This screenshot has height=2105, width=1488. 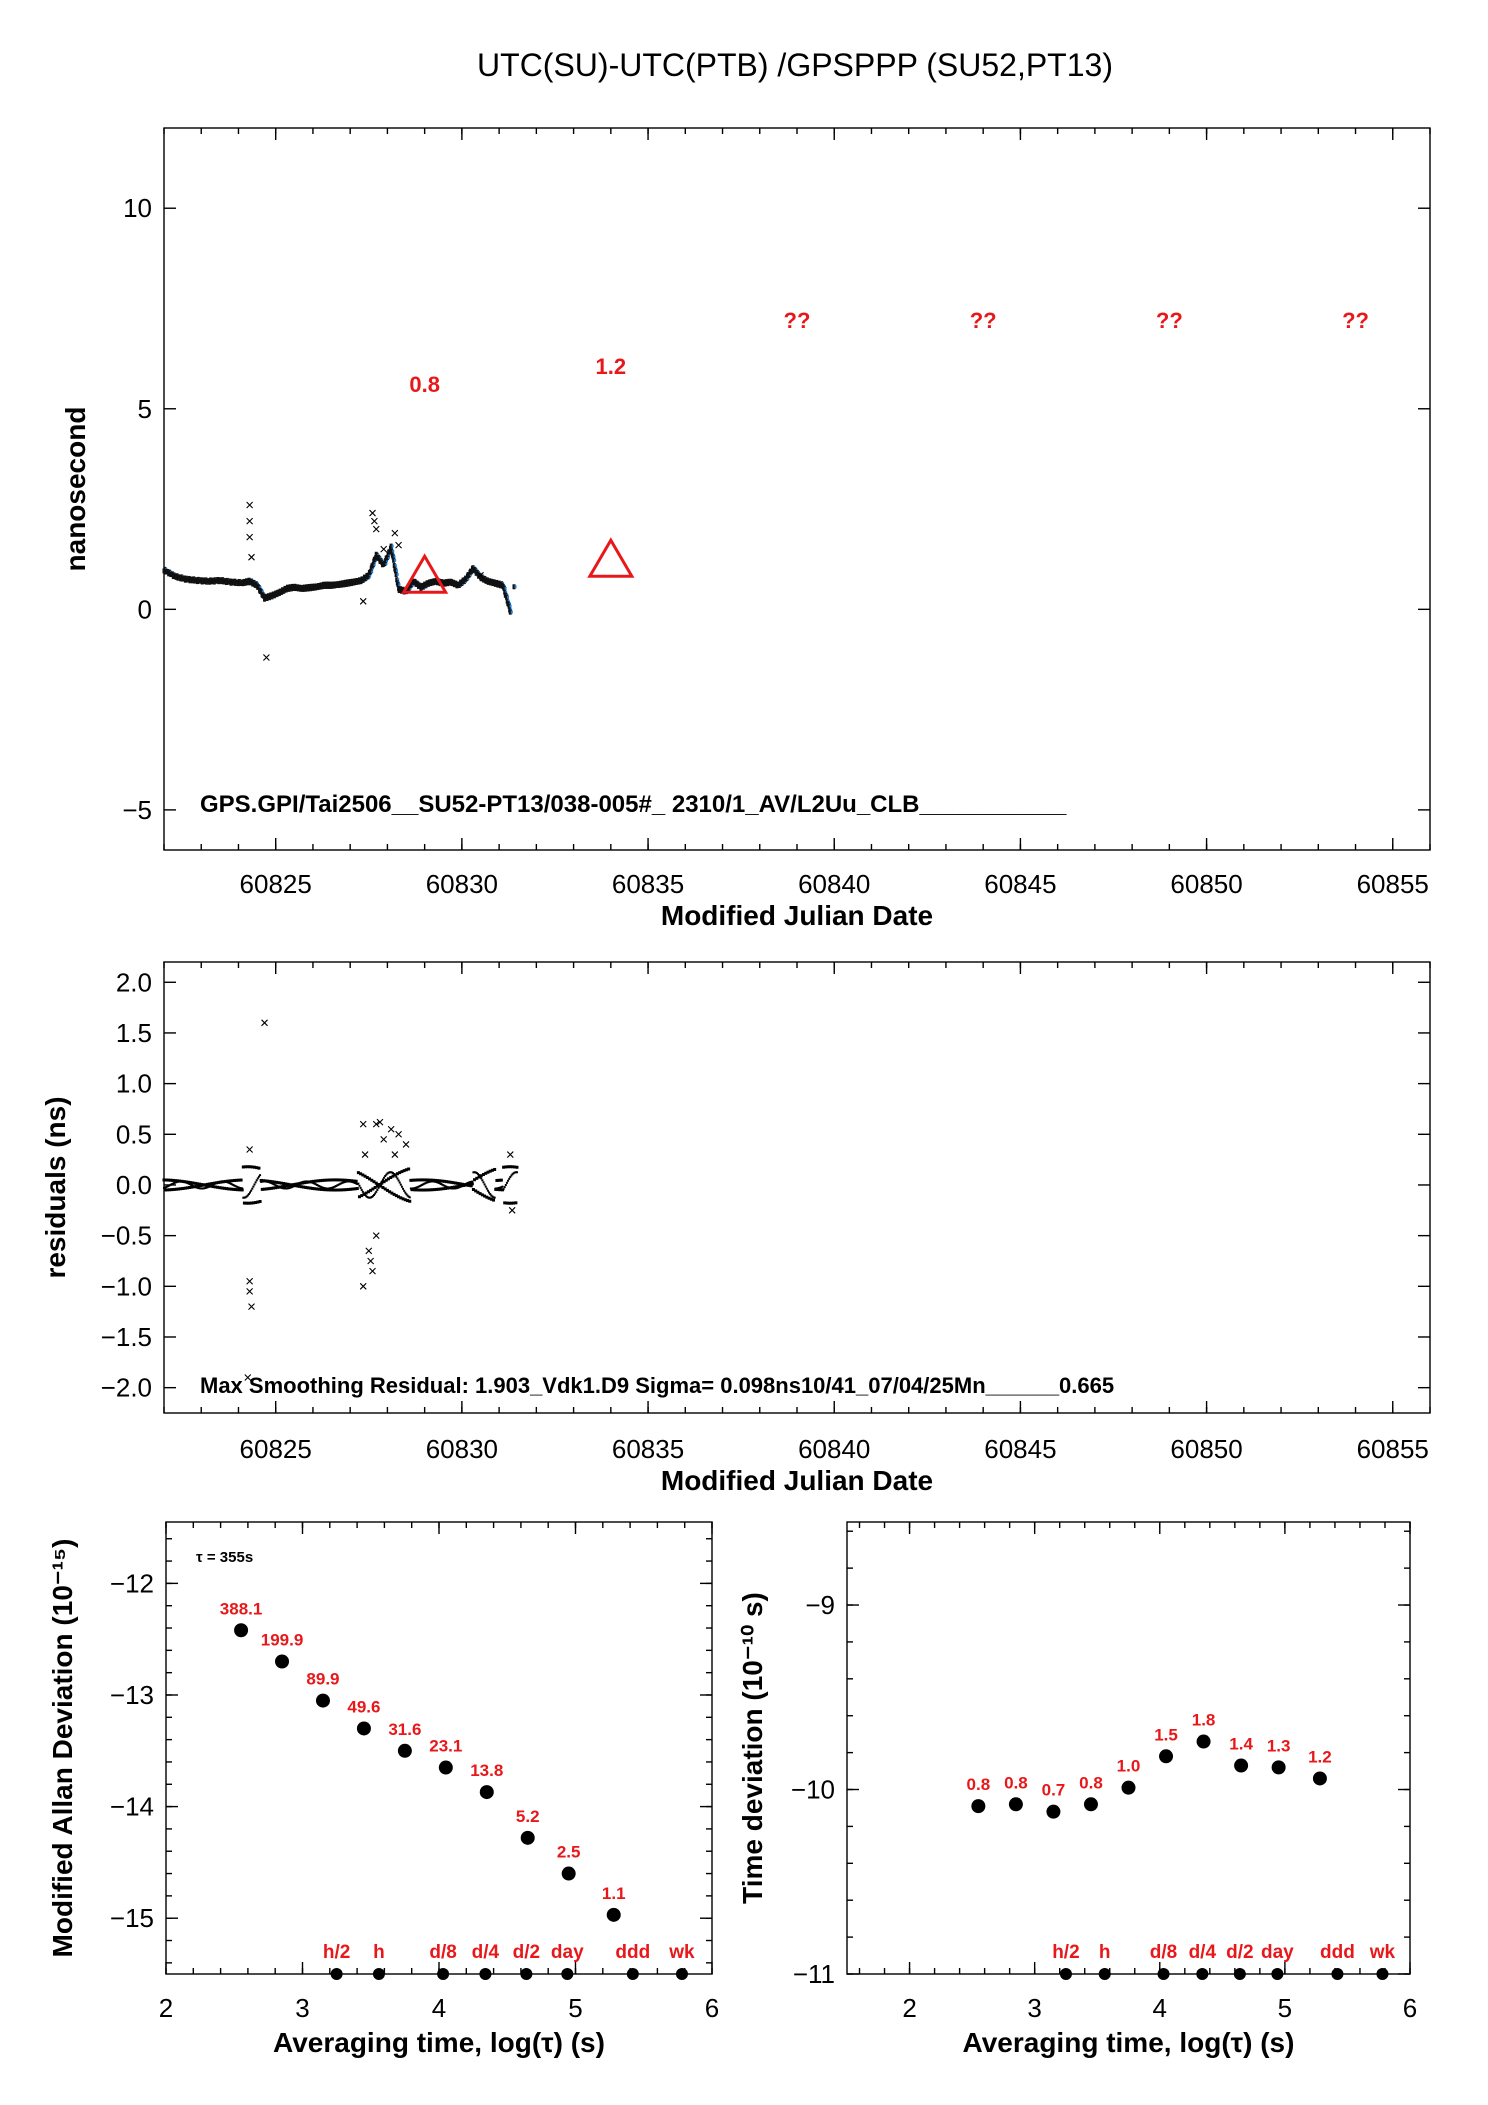 I want to click on x-tick-label: 2, so click(x=909, y=2008).